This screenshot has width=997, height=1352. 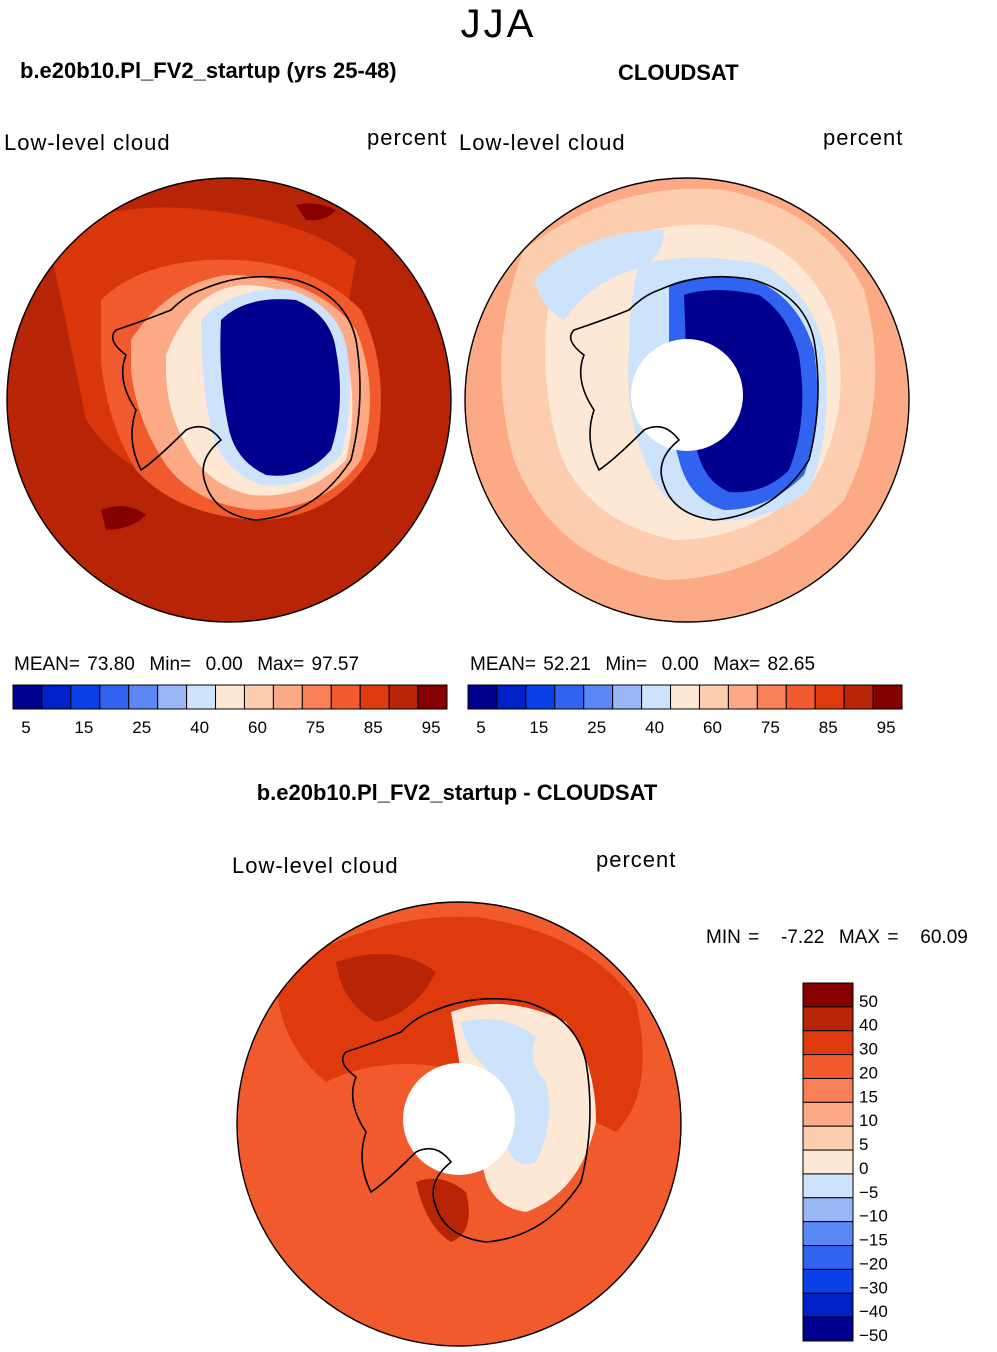 I want to click on min-value: 0.00, so click(x=680, y=664).